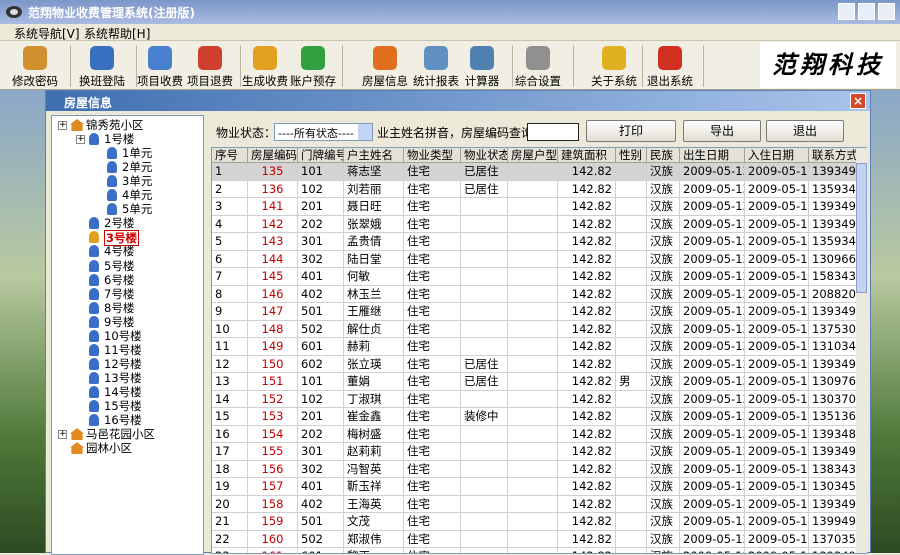  I want to click on column-header: 物业状态, so click(484, 155).